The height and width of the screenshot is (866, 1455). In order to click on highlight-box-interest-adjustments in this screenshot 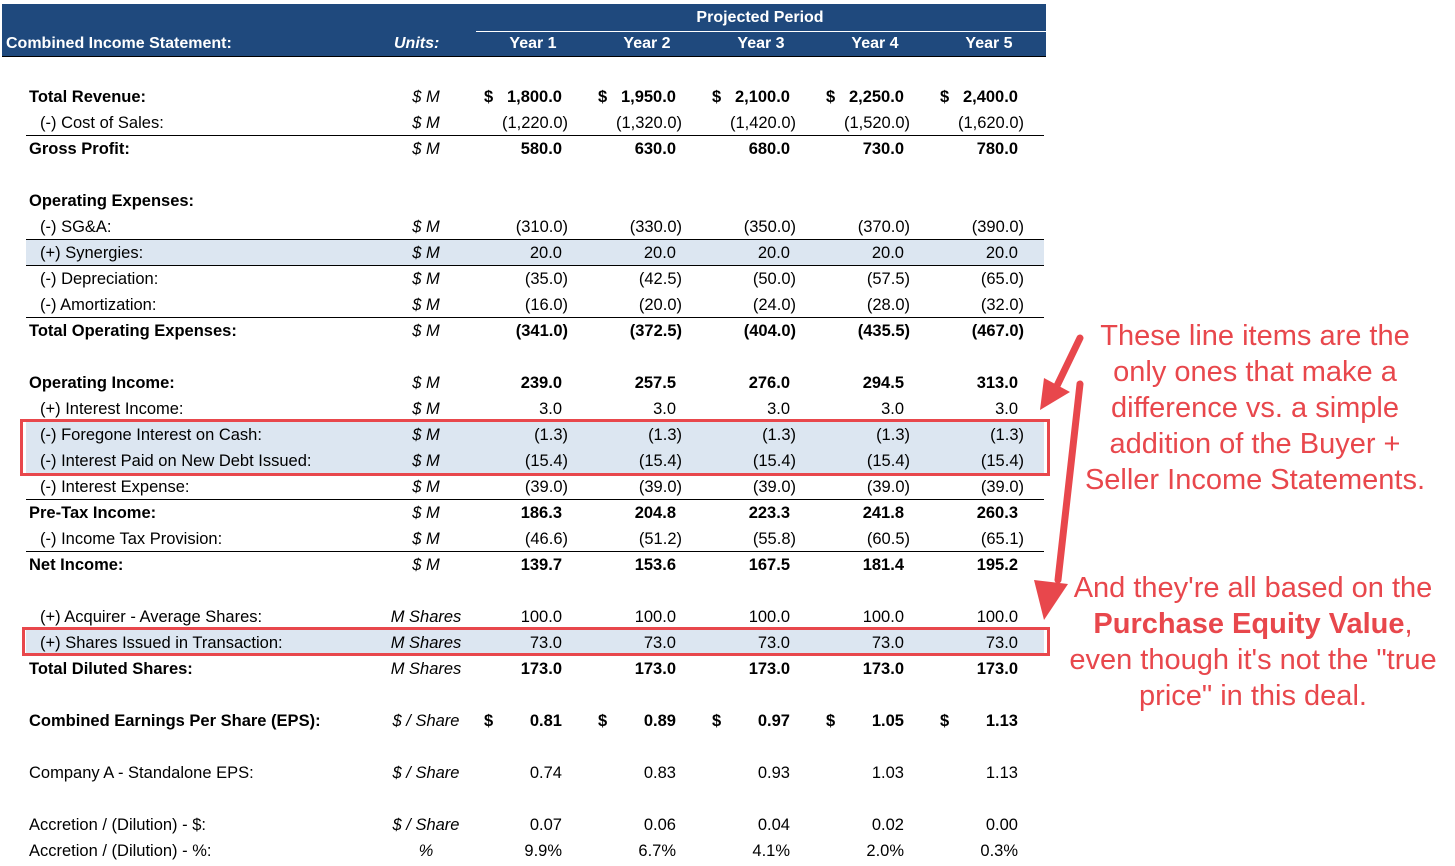, I will do `click(535, 447)`.